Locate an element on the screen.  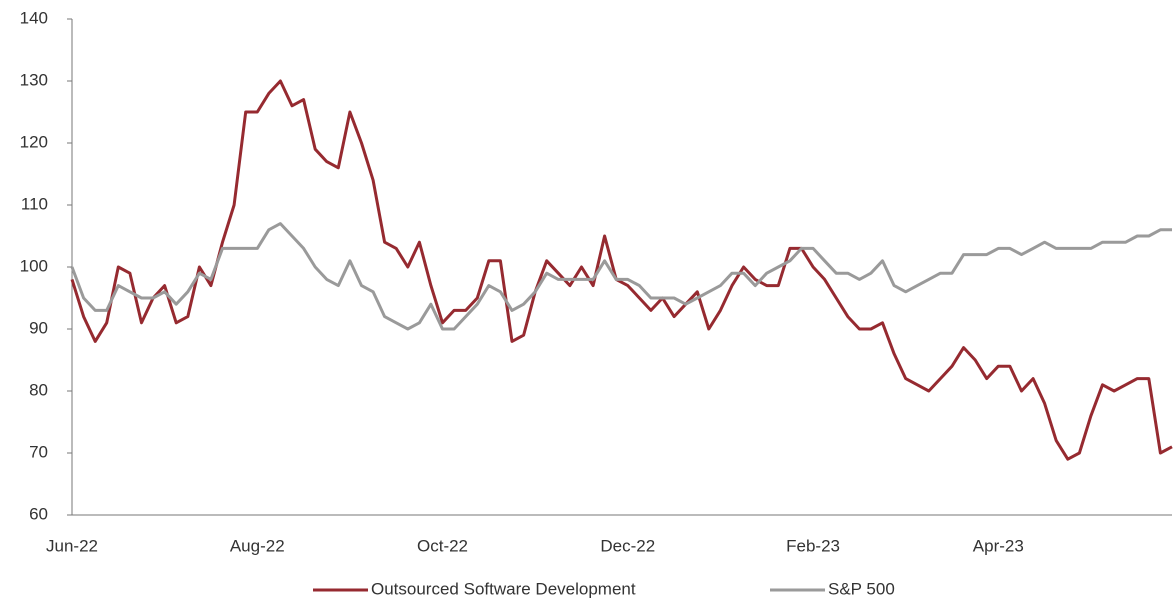
y-tick-label: 140 is located at coordinates (34, 17).